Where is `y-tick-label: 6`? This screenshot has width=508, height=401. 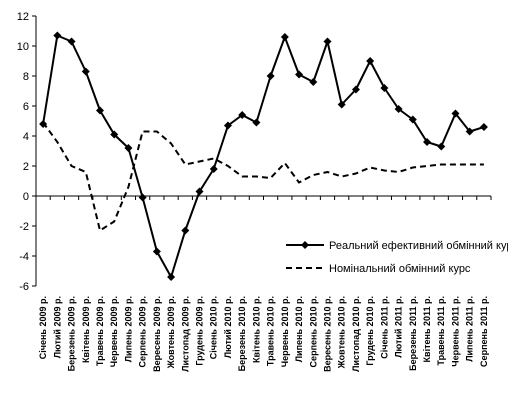
y-tick-label: 6 is located at coordinates (26, 107).